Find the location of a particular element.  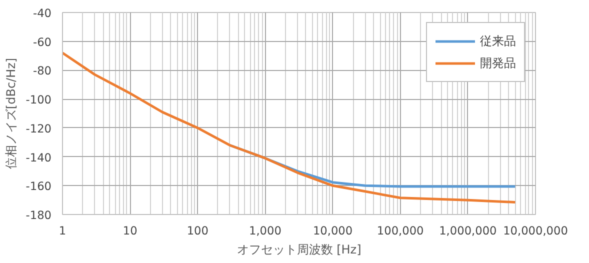

x-tick-label: 100,000 is located at coordinates (400, 231).